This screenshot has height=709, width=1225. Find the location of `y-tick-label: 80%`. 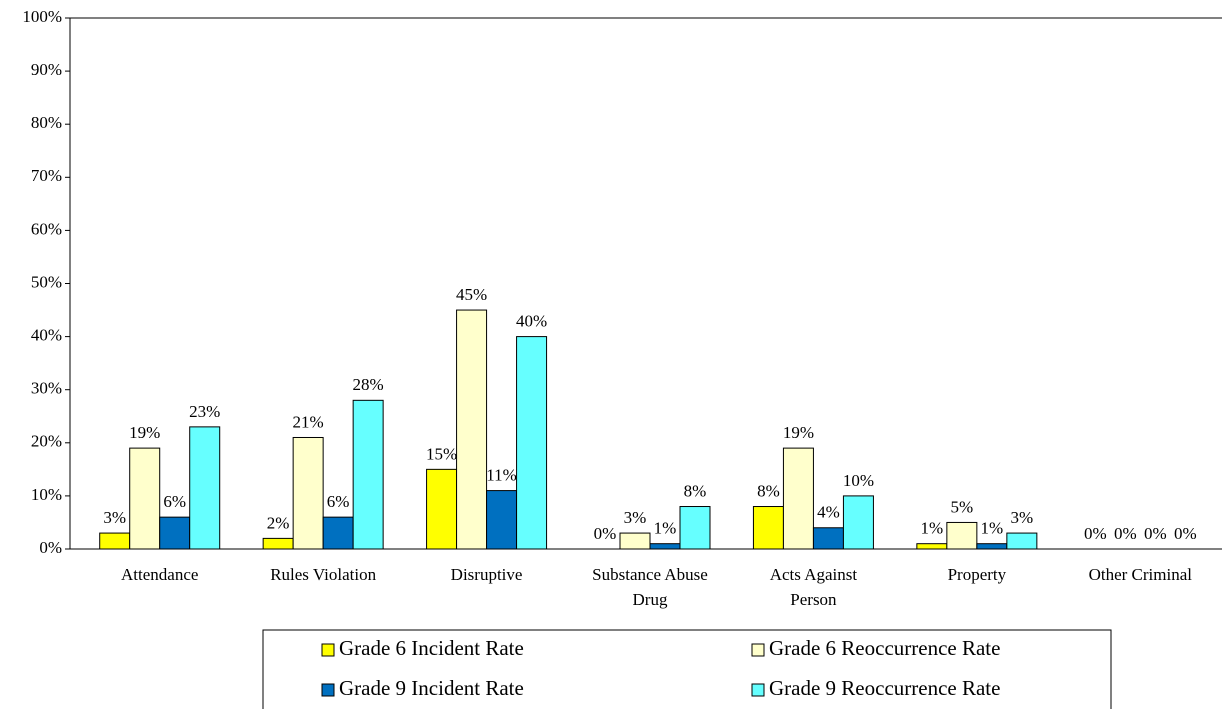

y-tick-label: 80% is located at coordinates (46, 122).